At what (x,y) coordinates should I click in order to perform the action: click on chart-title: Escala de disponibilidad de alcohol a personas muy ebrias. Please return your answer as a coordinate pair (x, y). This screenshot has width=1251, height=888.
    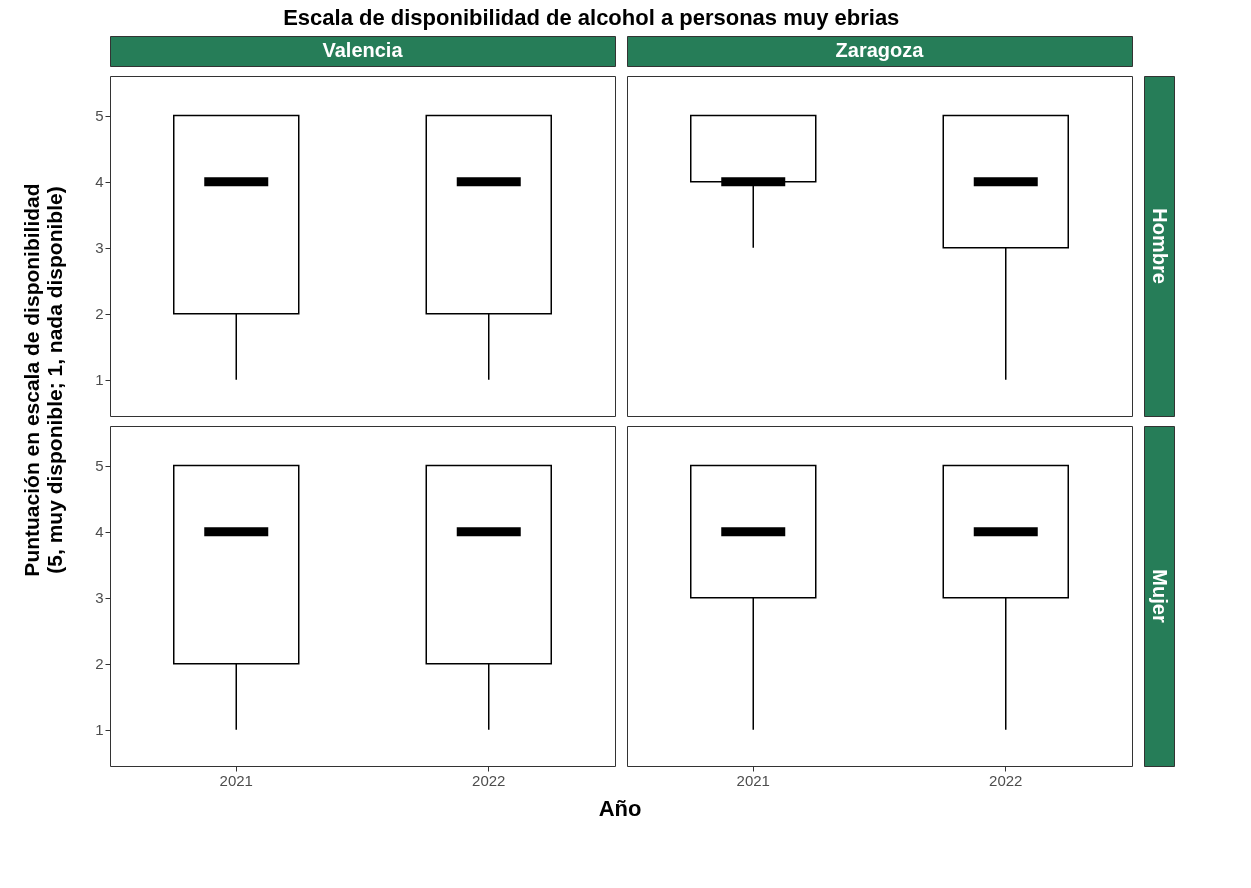
    Looking at the image, I should click on (591, 17).